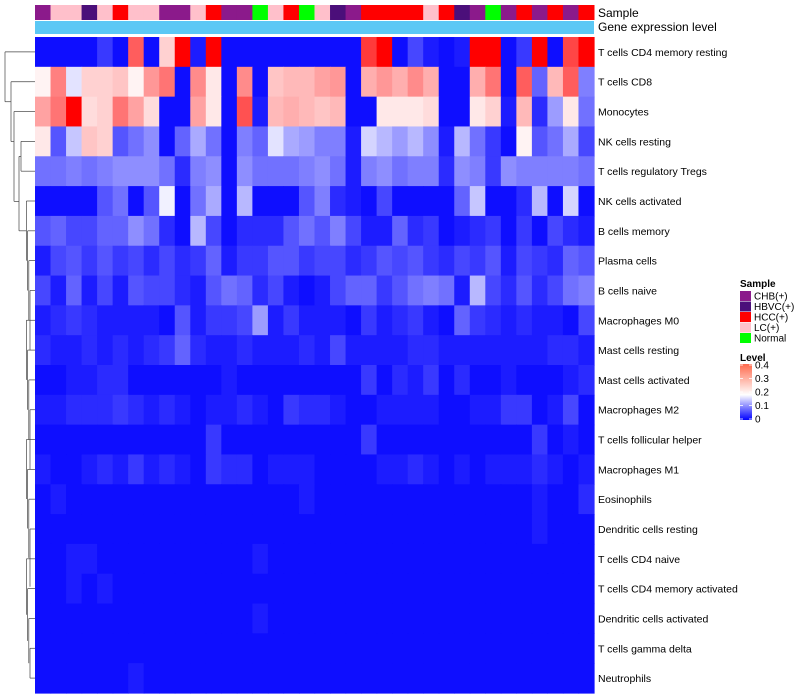 This screenshot has width=800, height=700. What do you see at coordinates (634, 232) in the screenshot?
I see `row-label: B cells memory` at bounding box center [634, 232].